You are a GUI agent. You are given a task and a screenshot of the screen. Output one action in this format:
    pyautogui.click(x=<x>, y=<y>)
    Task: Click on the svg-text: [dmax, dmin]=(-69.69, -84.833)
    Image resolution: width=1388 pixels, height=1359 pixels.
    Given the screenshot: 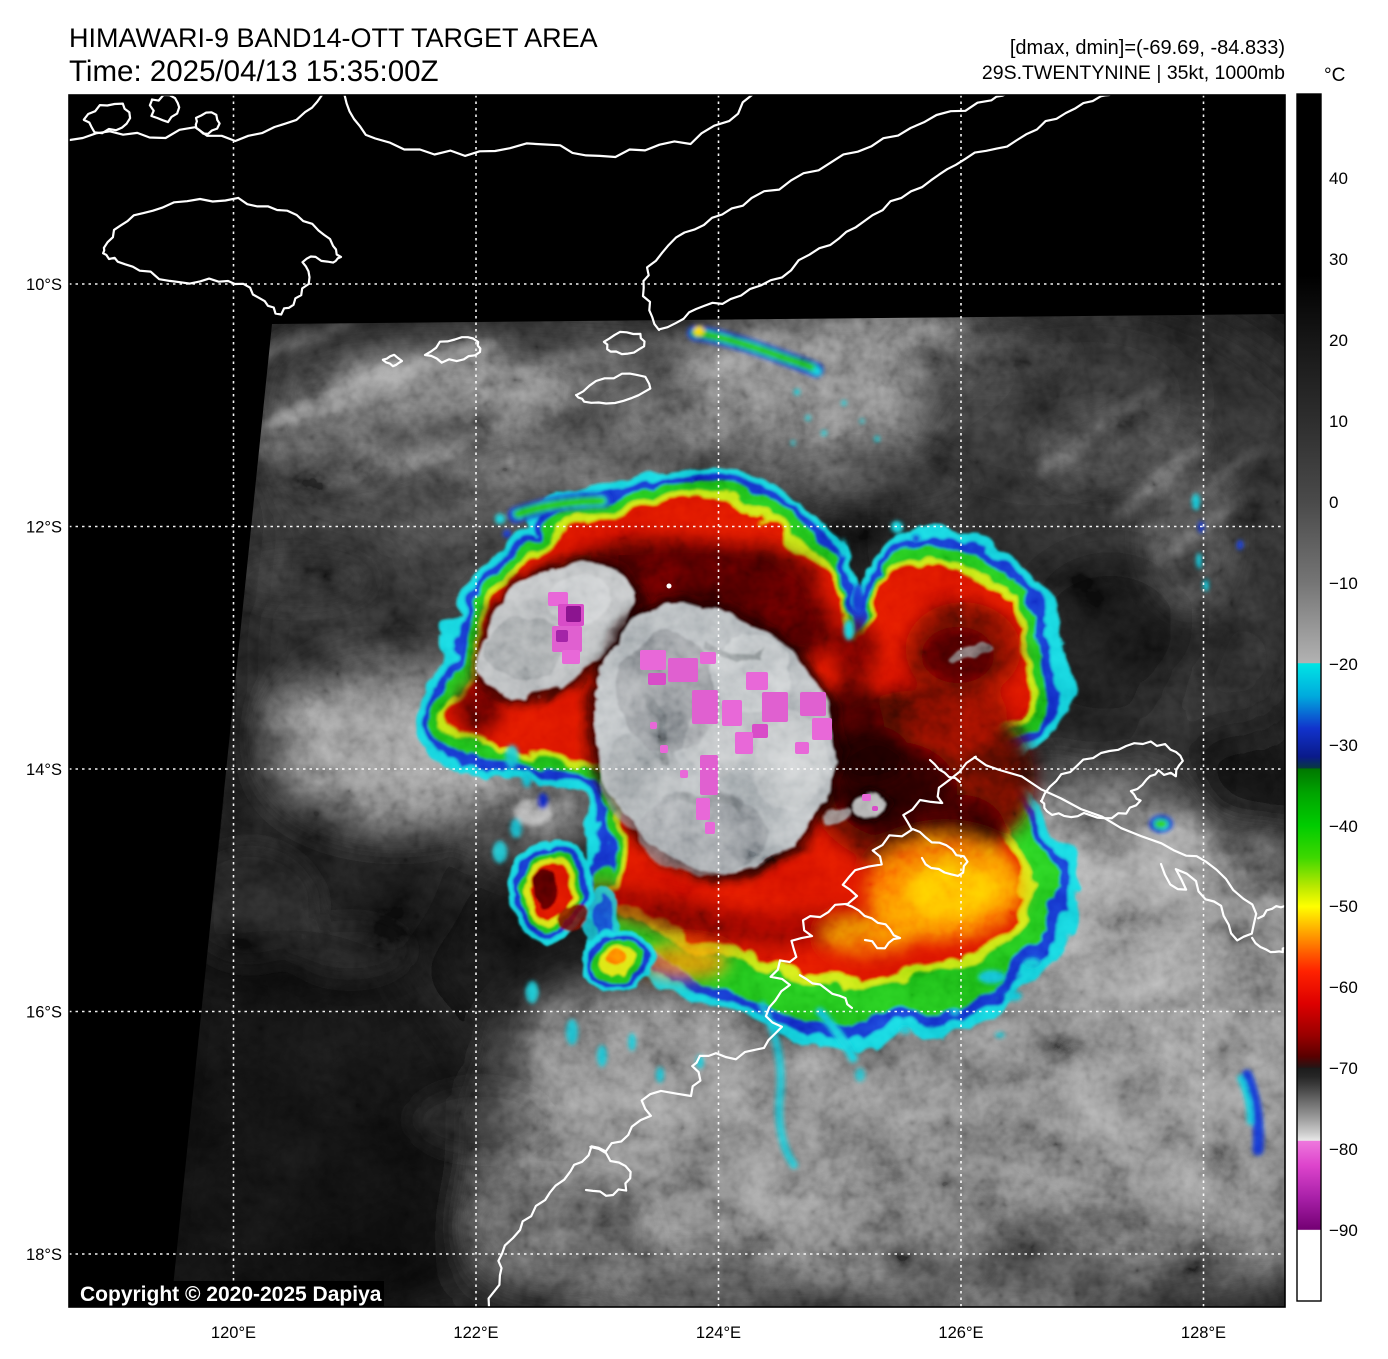 What is the action you would take?
    pyautogui.click(x=1147, y=48)
    